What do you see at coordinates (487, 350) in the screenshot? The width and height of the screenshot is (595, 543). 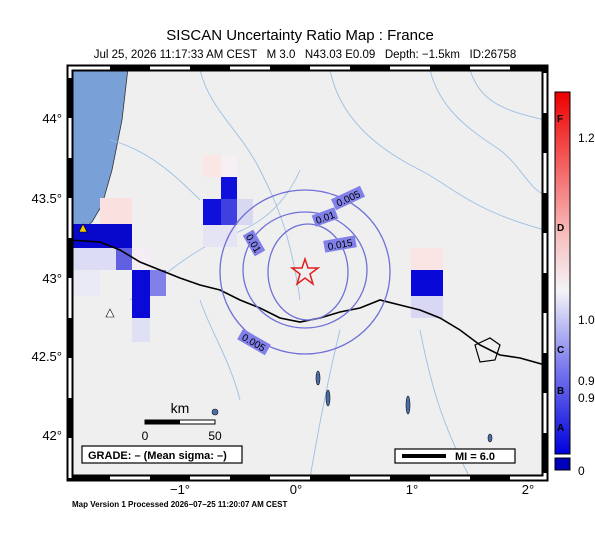 I see `border-island` at bounding box center [487, 350].